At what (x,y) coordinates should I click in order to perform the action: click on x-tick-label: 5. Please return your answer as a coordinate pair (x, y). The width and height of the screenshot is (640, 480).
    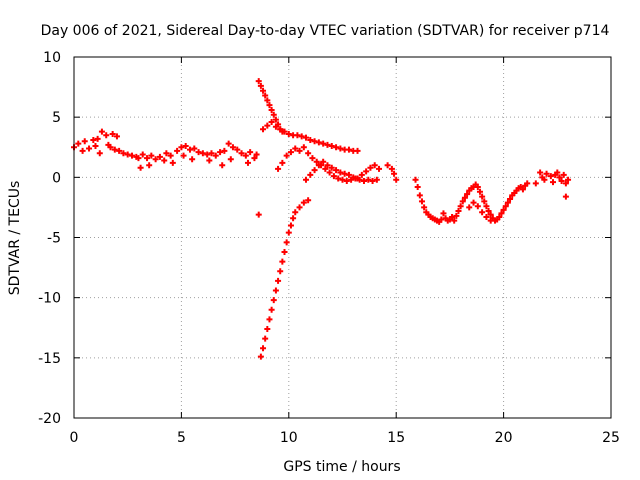
    Looking at the image, I should click on (181, 438).